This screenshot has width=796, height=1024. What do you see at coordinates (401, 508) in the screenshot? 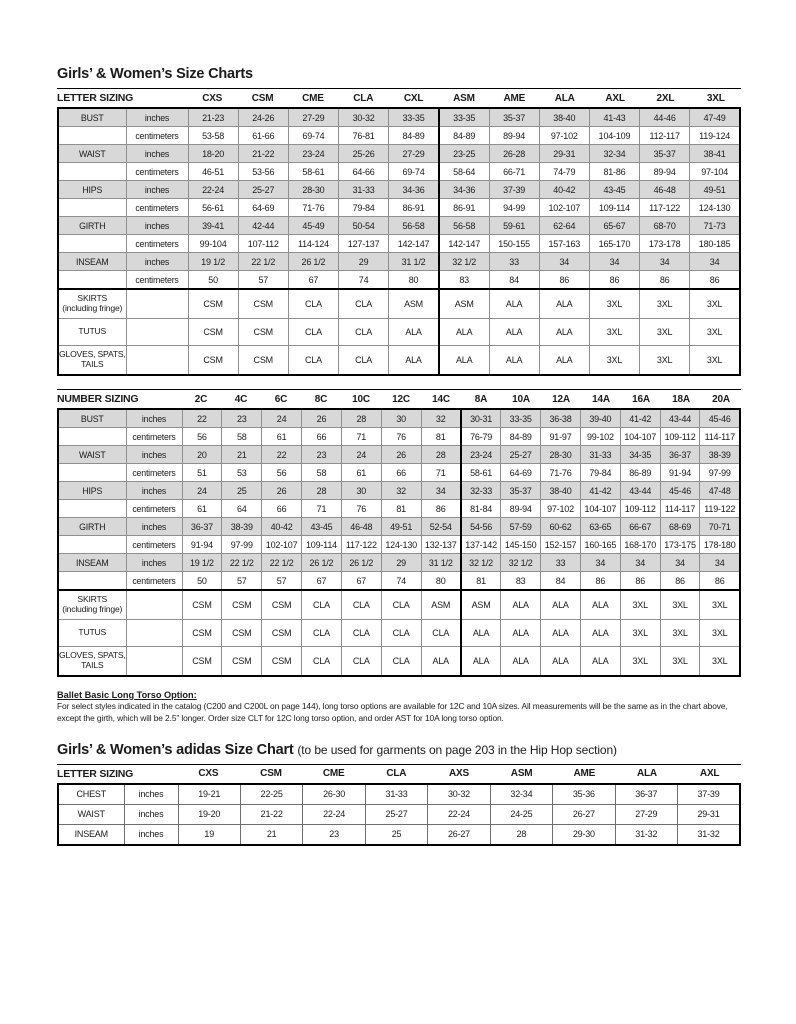
I see `value-cell: 81` at bounding box center [401, 508].